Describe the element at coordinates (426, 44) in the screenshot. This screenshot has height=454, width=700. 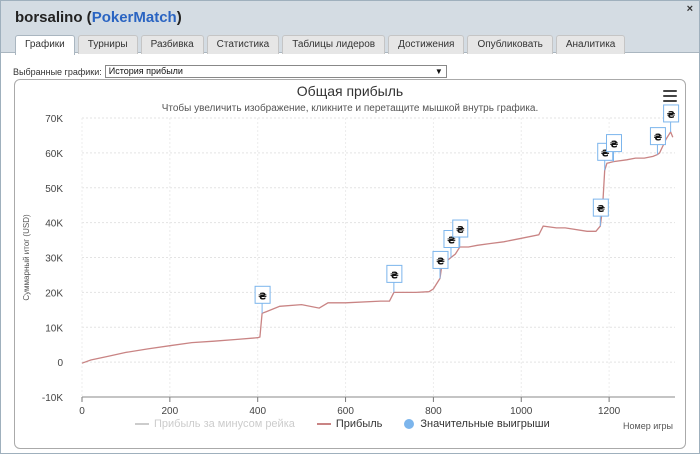
I see `tab-achievements: Достижения` at that location.